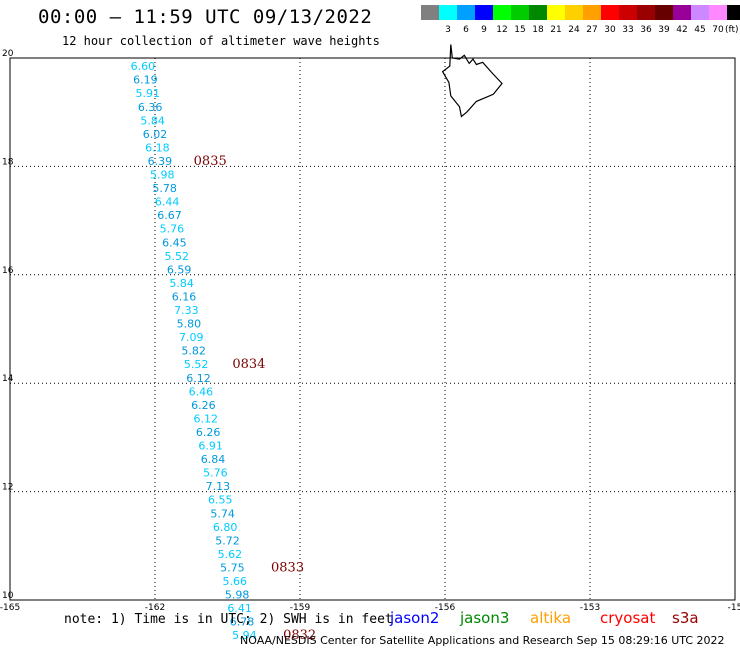  What do you see at coordinates (628, 618) in the screenshot?
I see `satellite-cryosat: cryosat` at bounding box center [628, 618].